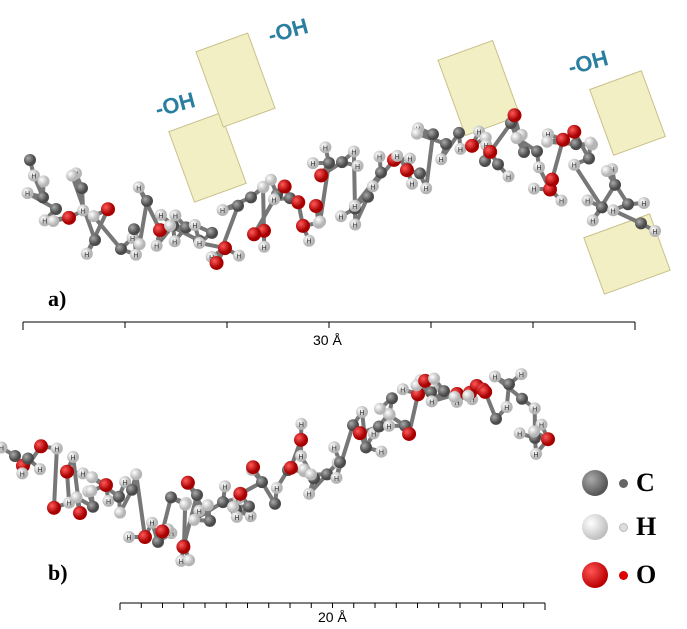 The height and width of the screenshot is (629, 687). What do you see at coordinates (595, 575) in the screenshot?
I see `oxygen-atom-icon` at bounding box center [595, 575].